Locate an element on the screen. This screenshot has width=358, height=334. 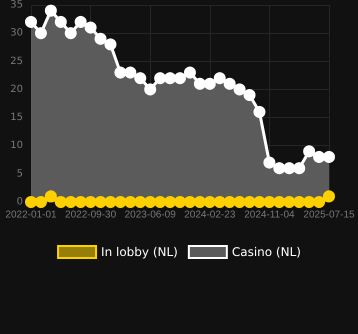
y-tick-label: 35 is located at coordinates (16, 5).